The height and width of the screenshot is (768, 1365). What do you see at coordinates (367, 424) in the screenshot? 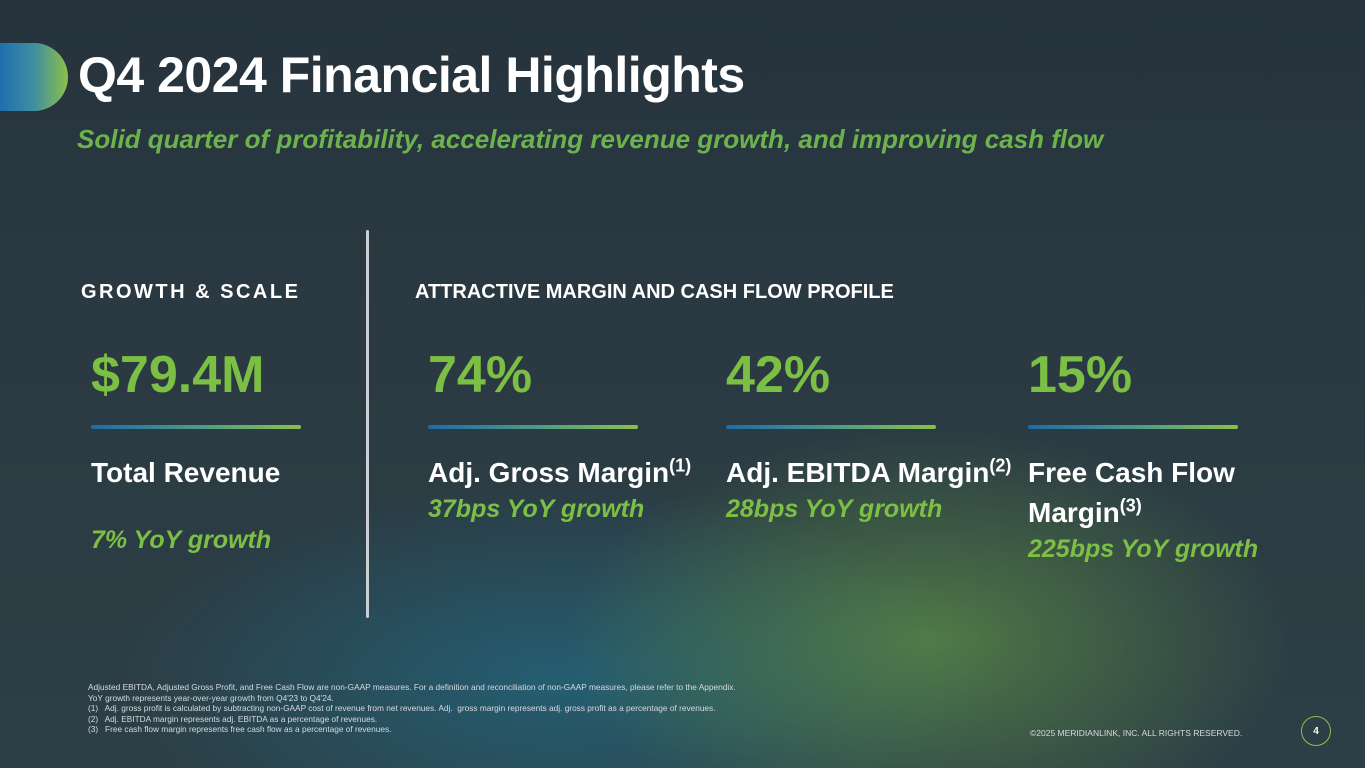
I see `section-divider` at bounding box center [367, 424].